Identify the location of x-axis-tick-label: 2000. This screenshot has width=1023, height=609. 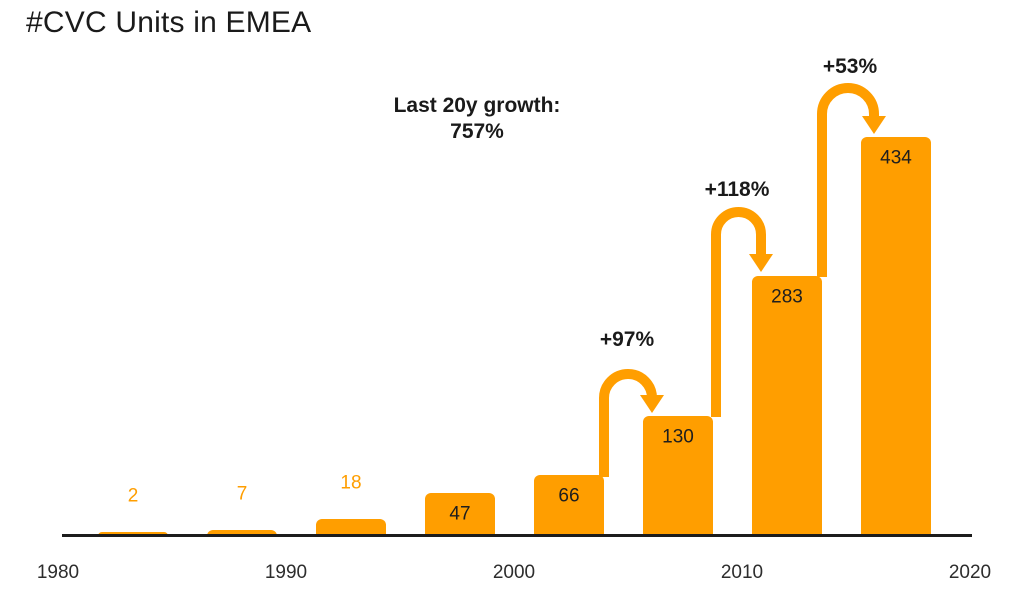
(514, 572).